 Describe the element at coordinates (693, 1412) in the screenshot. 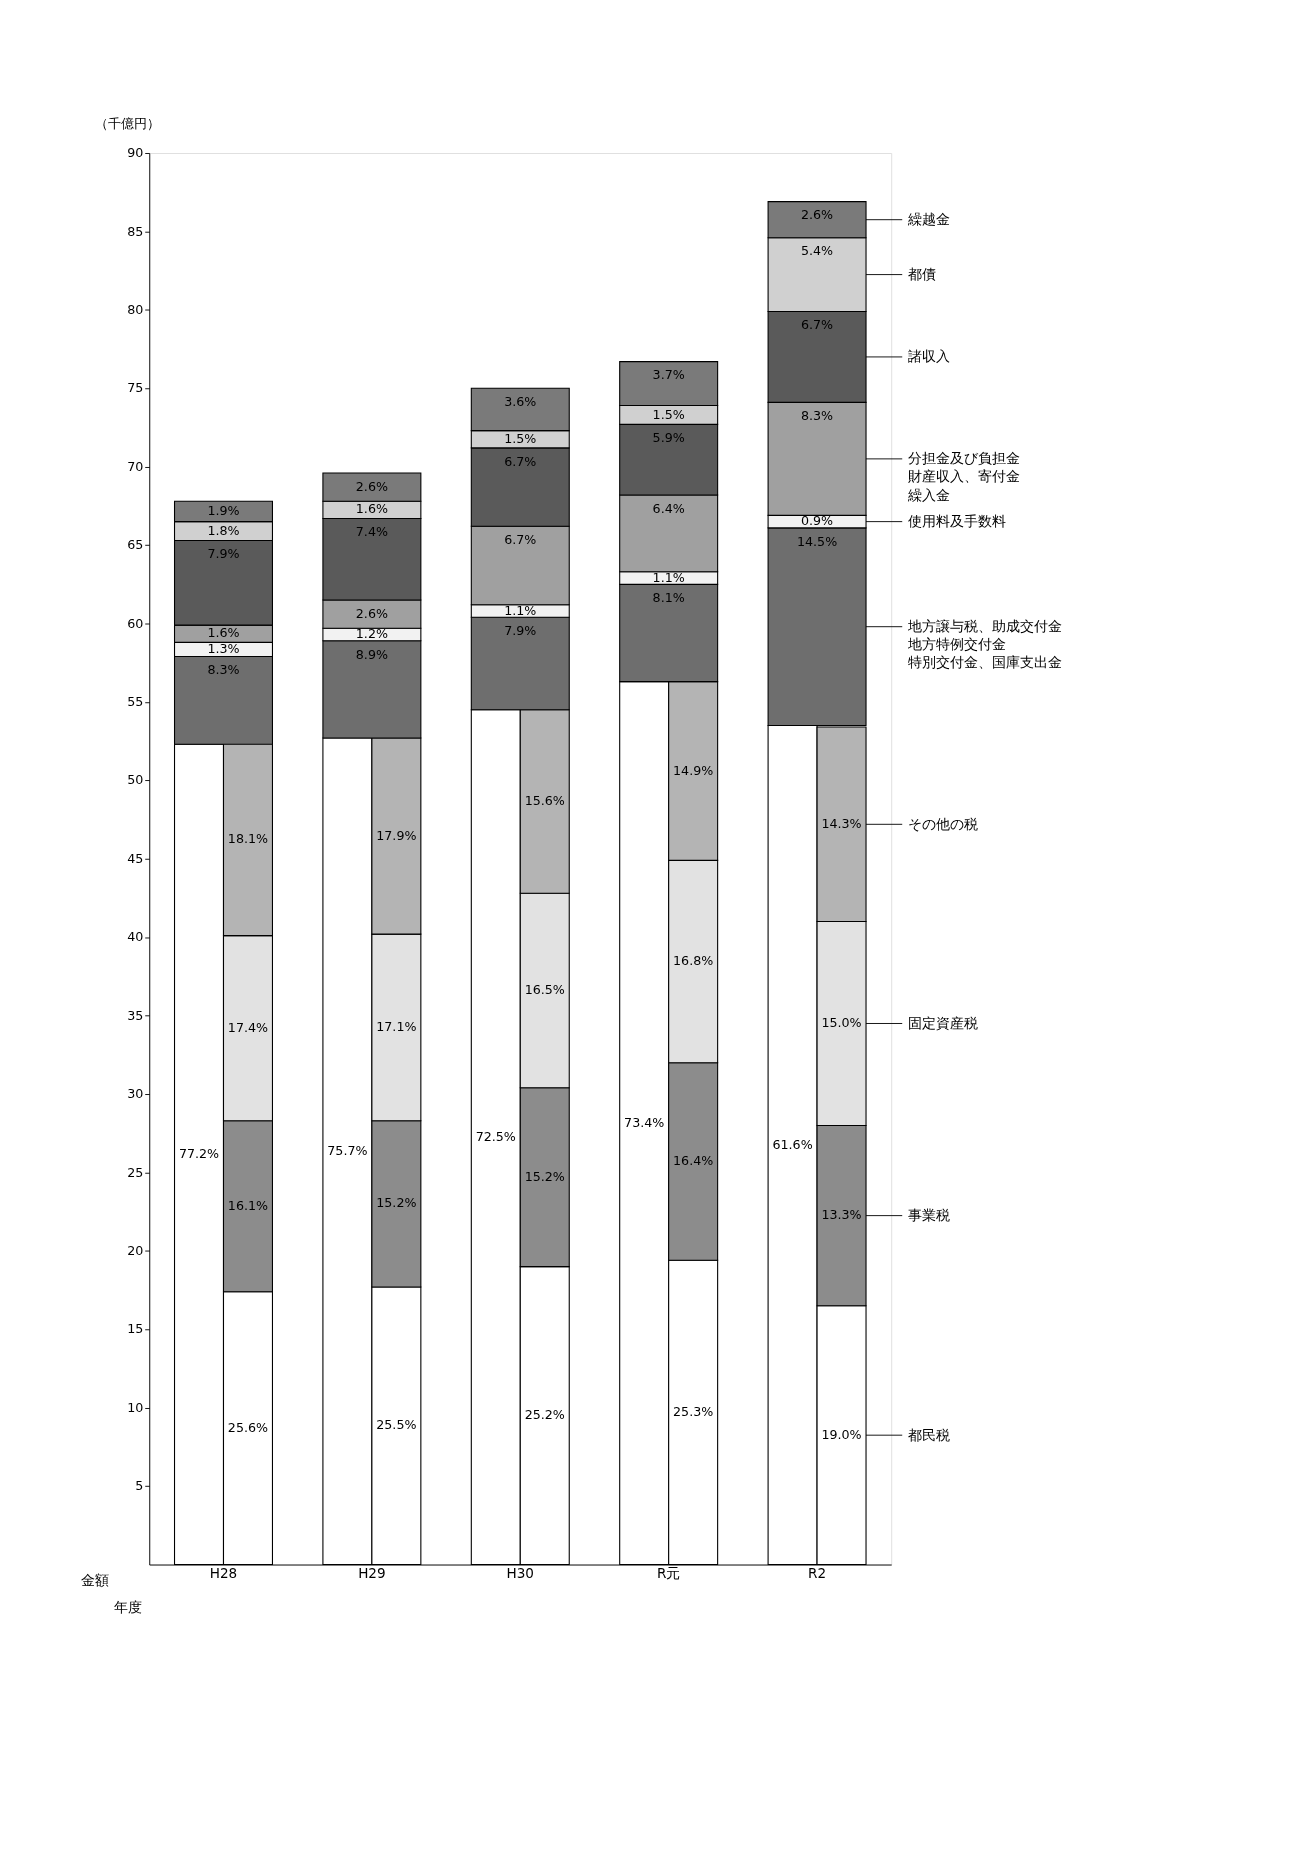

I see `annotation: 25.3%` at that location.